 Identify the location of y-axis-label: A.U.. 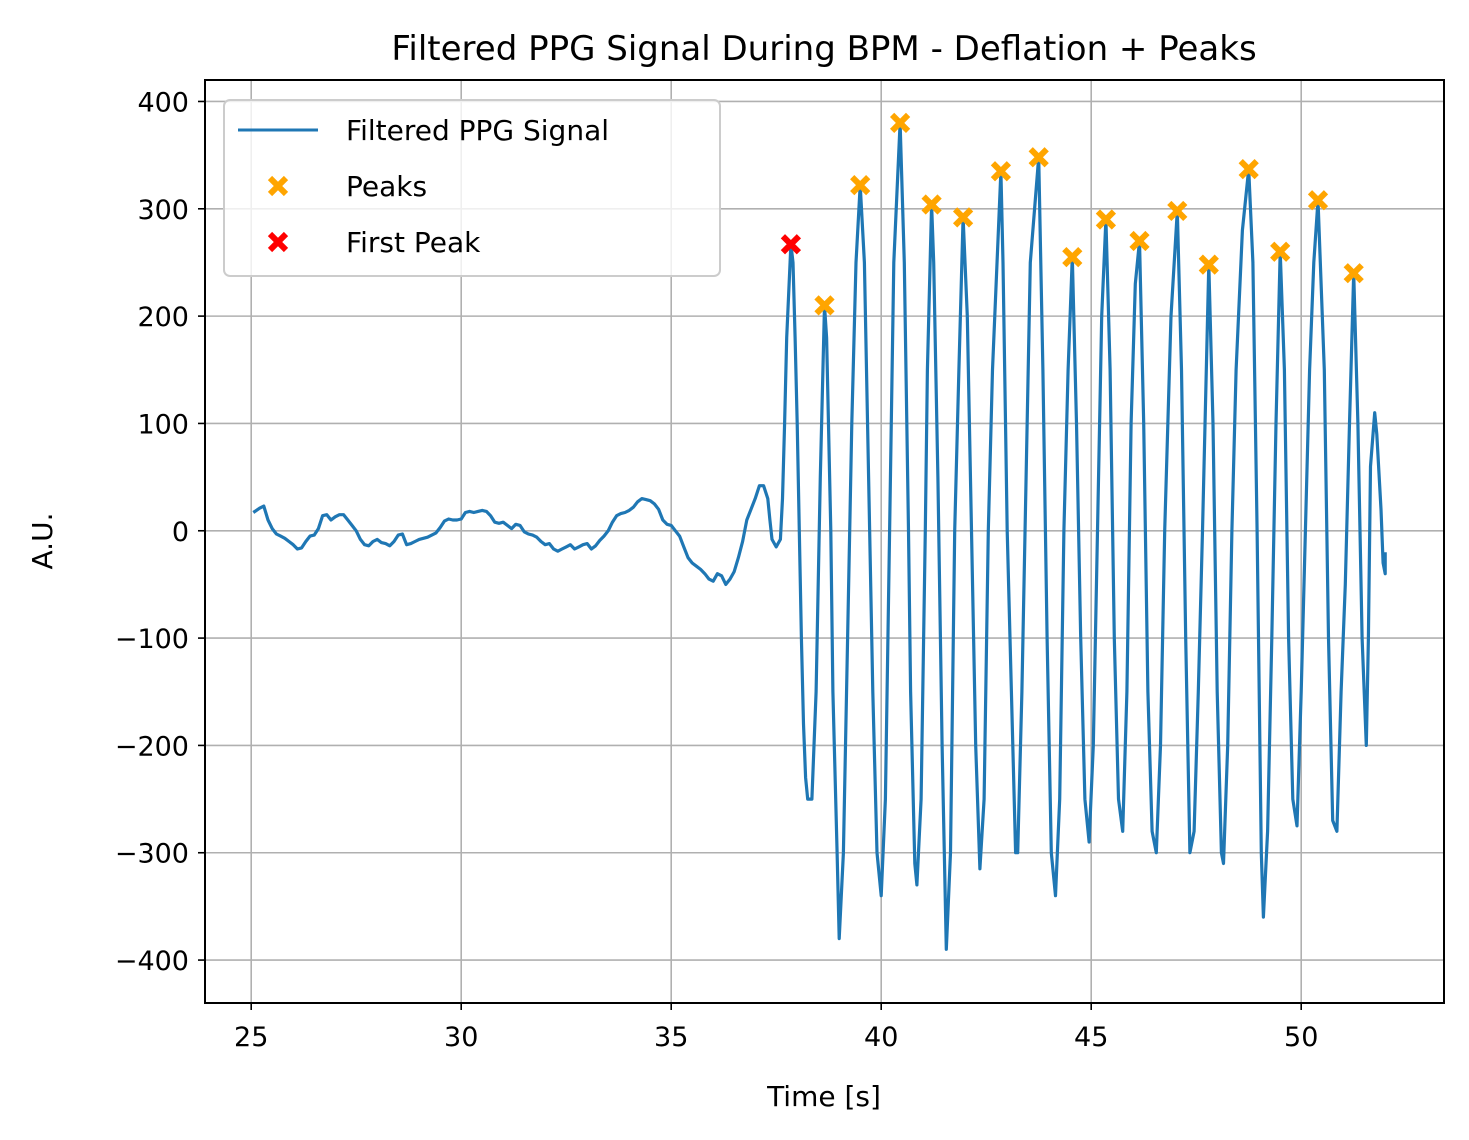
(42, 541).